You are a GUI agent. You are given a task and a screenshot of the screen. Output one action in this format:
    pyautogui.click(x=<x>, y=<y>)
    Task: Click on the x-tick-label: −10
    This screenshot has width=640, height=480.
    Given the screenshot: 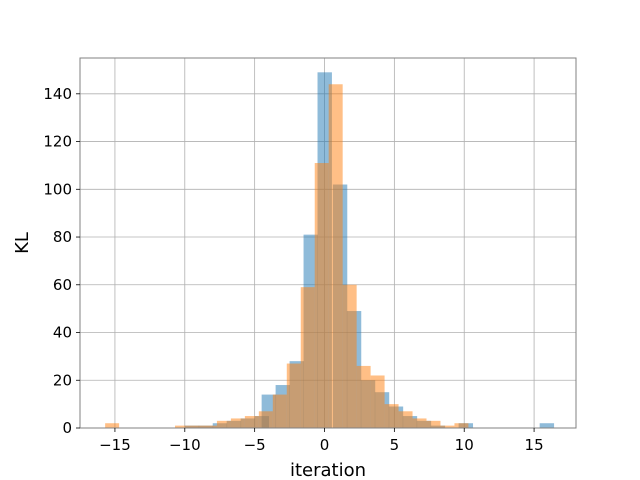 What is the action you would take?
    pyautogui.click(x=185, y=445)
    